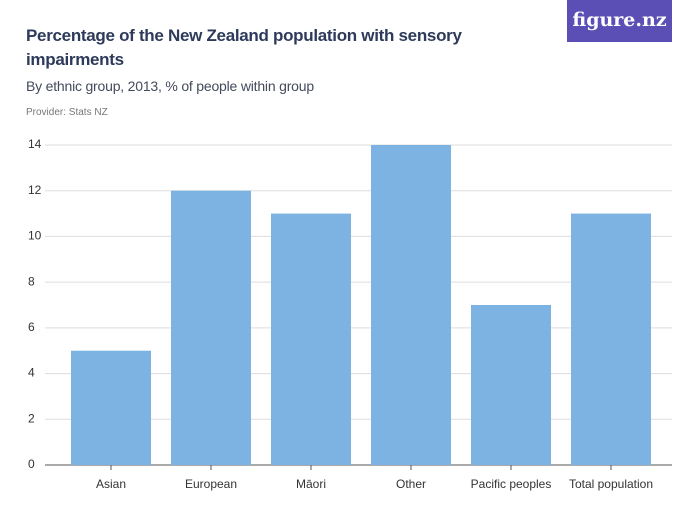 The height and width of the screenshot is (525, 700). Describe the element at coordinates (31, 327) in the screenshot. I see `y-tick-label: 6` at that location.